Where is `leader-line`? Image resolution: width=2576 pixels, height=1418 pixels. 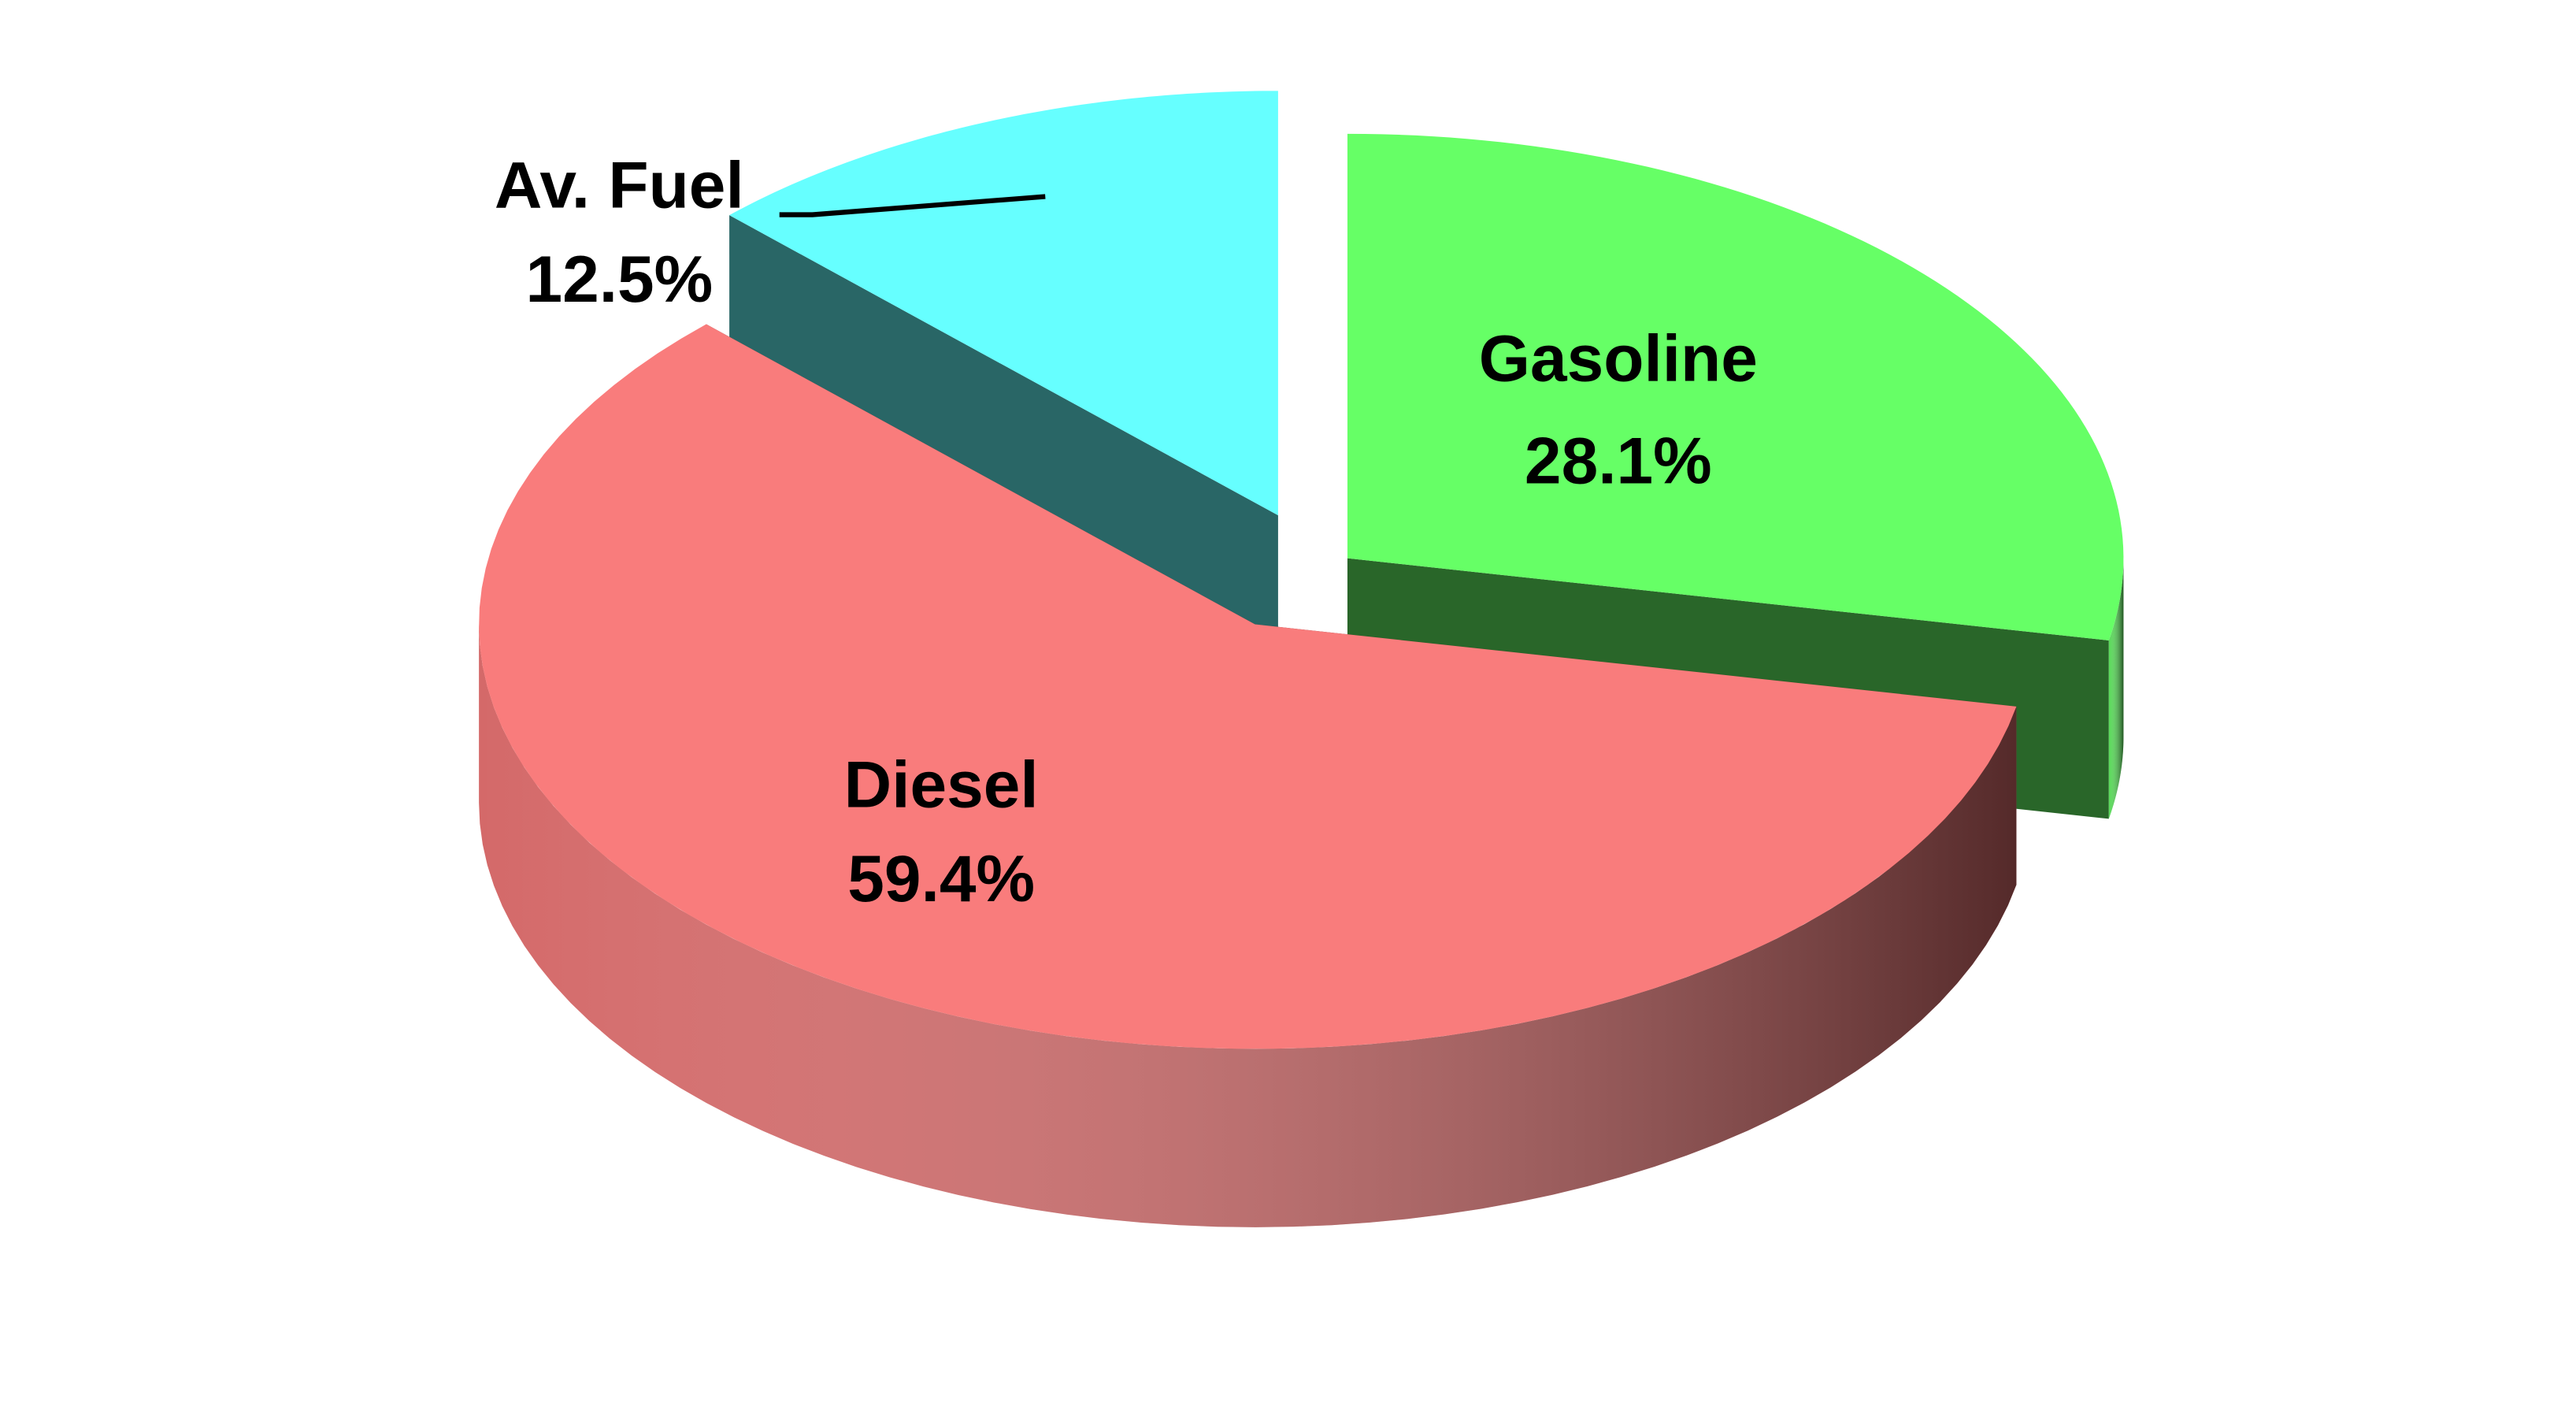 leader-line is located at coordinates (912, 205).